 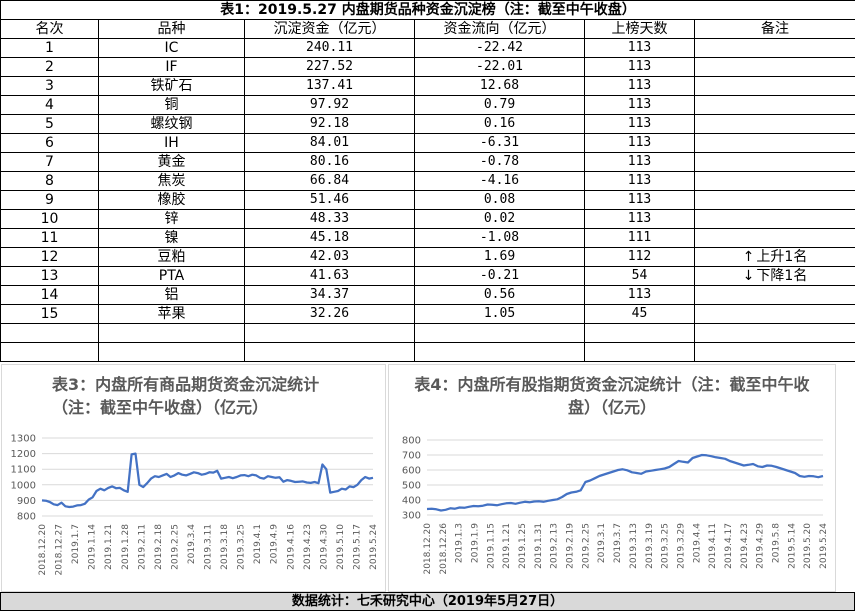 I want to click on rank-cell: 14, so click(x=49, y=295).